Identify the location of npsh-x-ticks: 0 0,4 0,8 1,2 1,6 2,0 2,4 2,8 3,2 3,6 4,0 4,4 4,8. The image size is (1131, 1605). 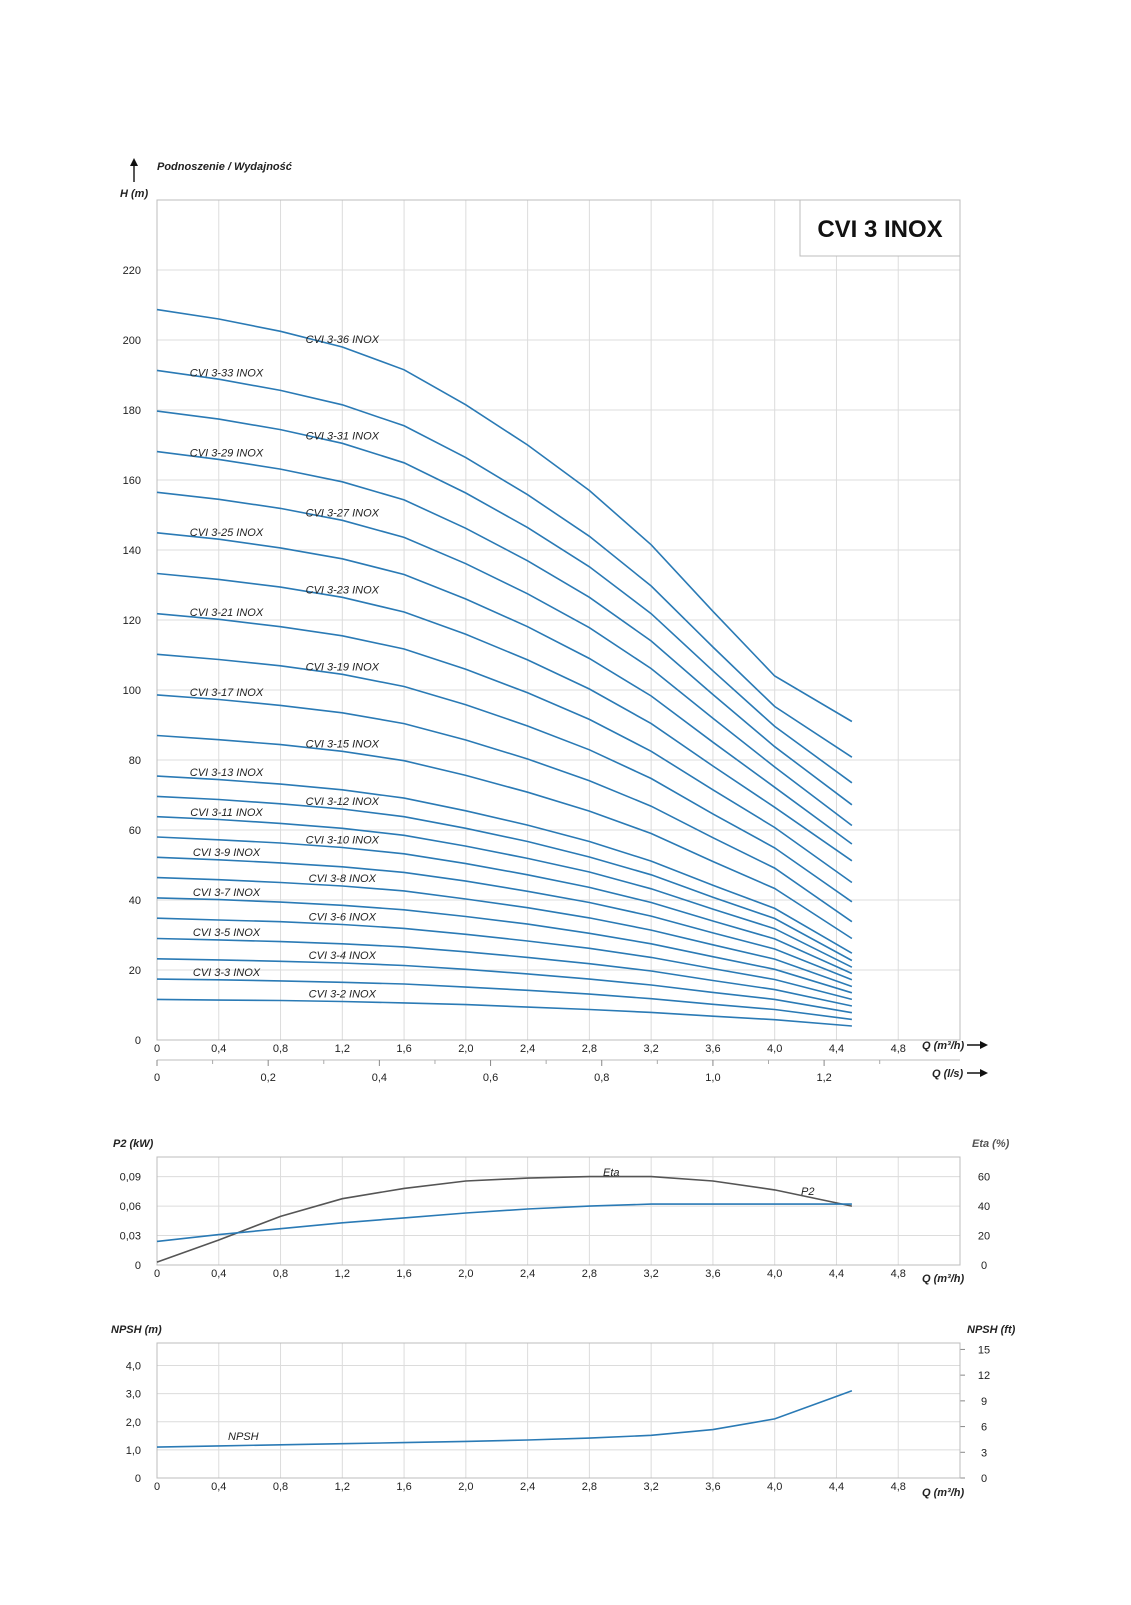
(530, 1487).